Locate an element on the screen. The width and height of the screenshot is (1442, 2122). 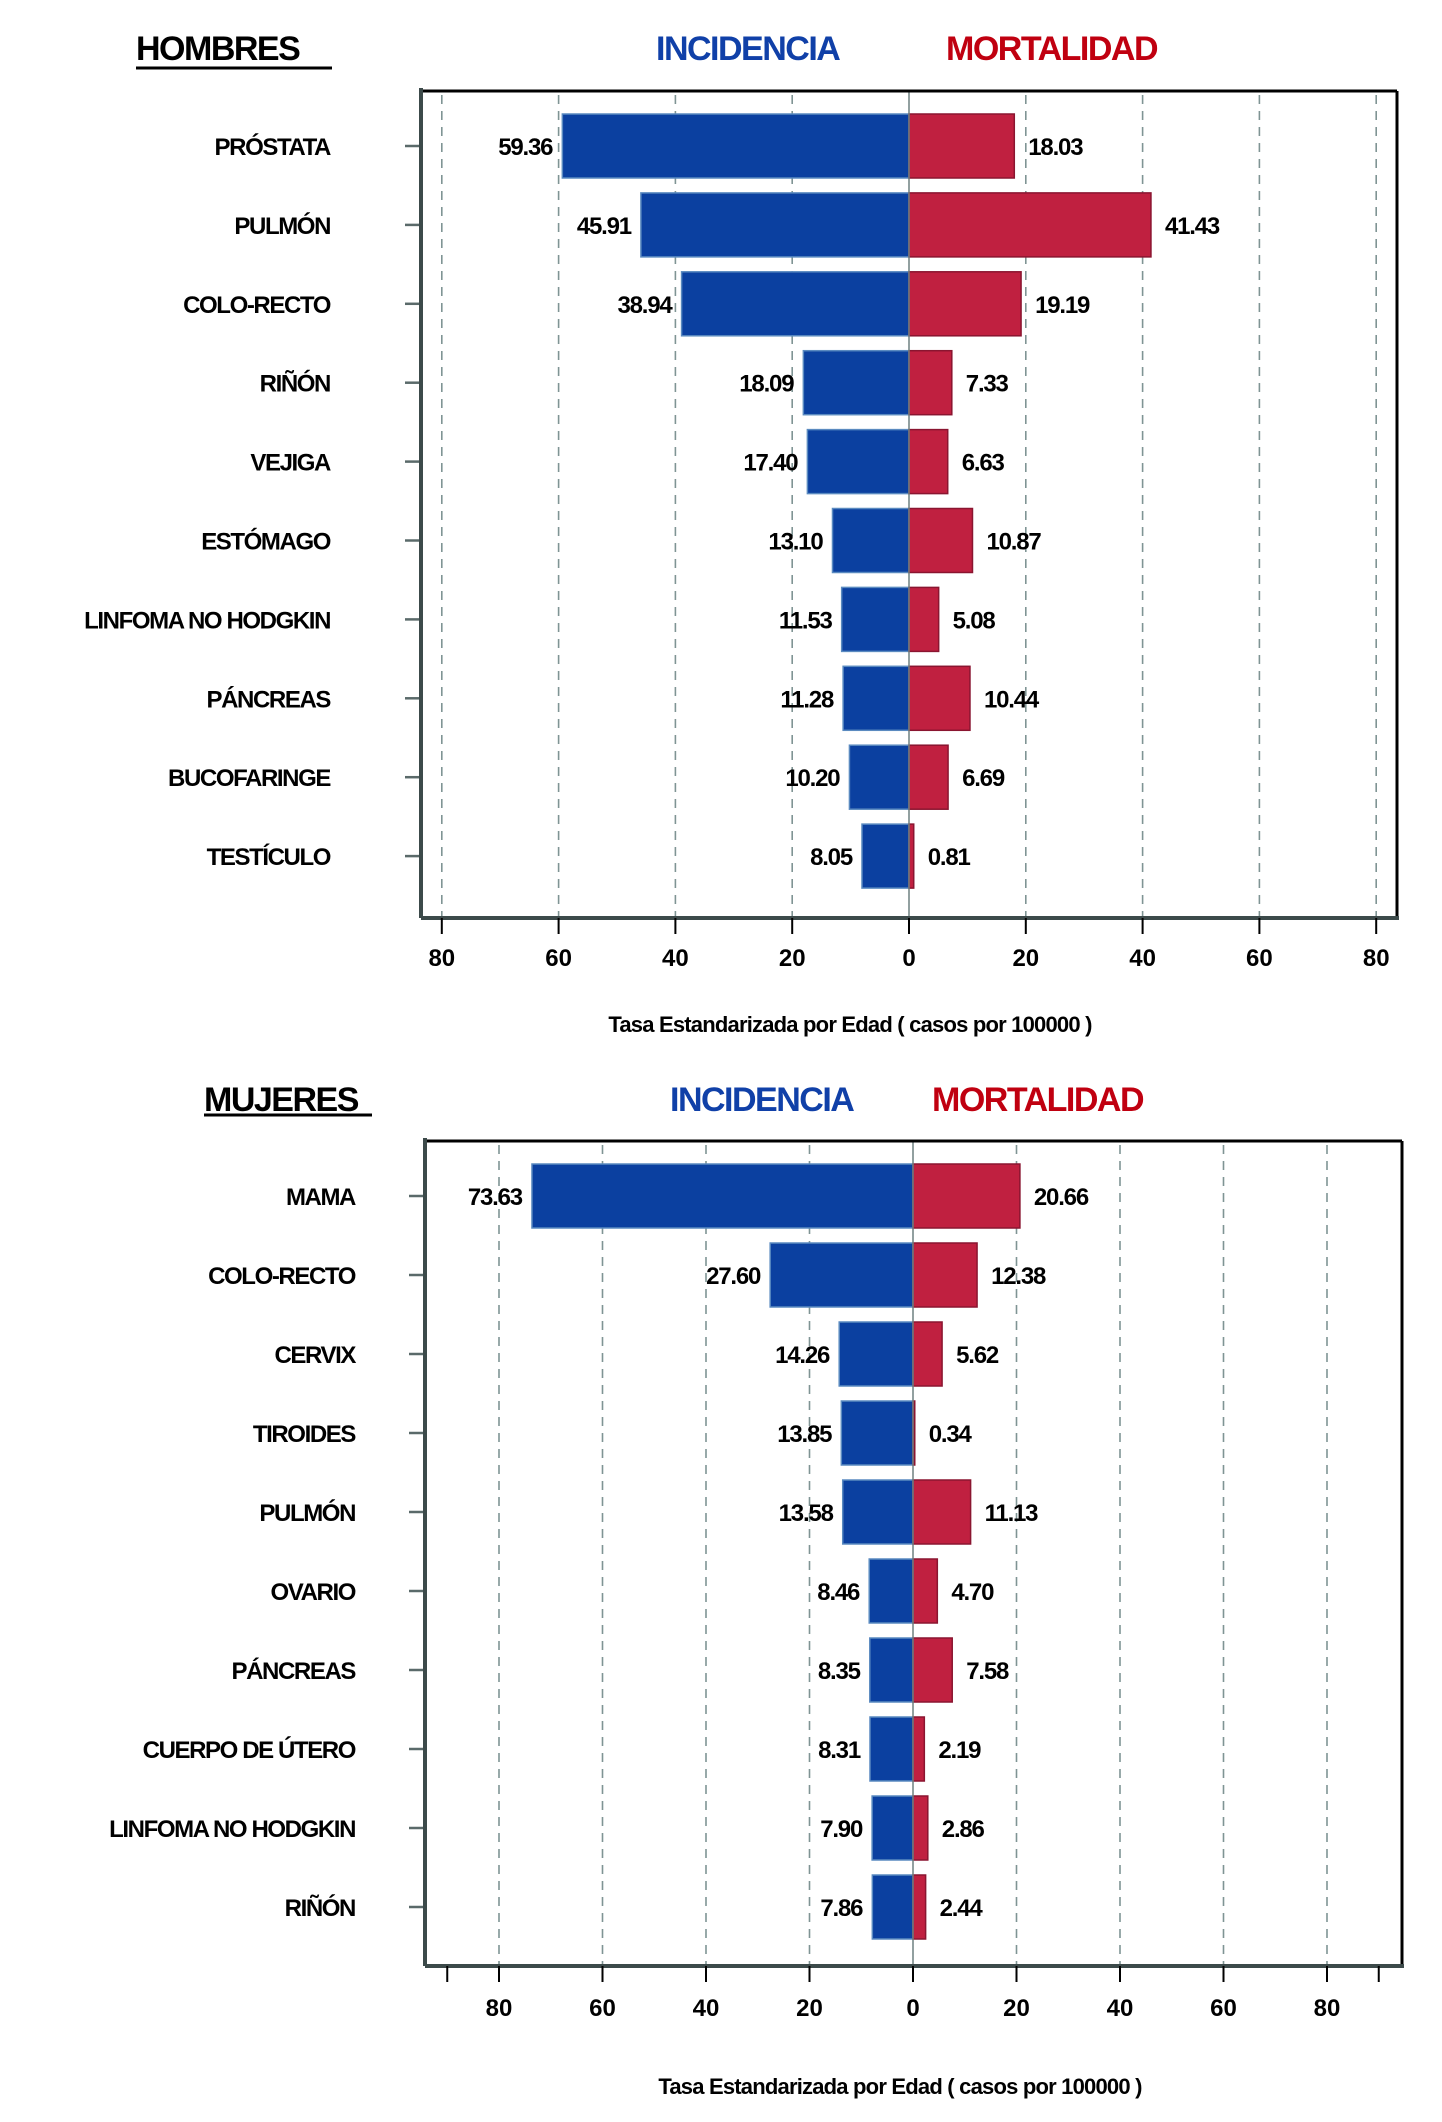
women-mortality-value-label: 7.58 is located at coordinates (987, 1671).